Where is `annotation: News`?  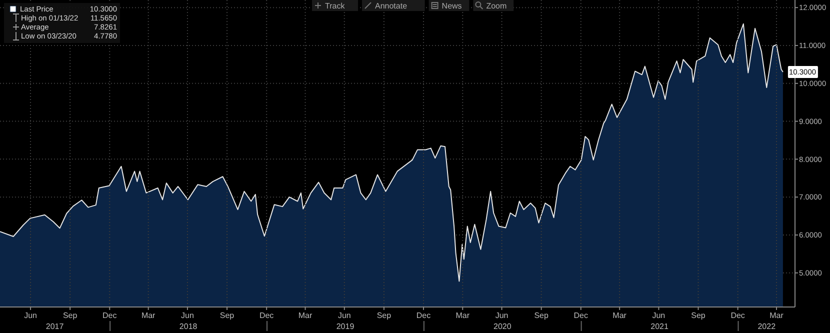
annotation: News is located at coordinates (452, 5).